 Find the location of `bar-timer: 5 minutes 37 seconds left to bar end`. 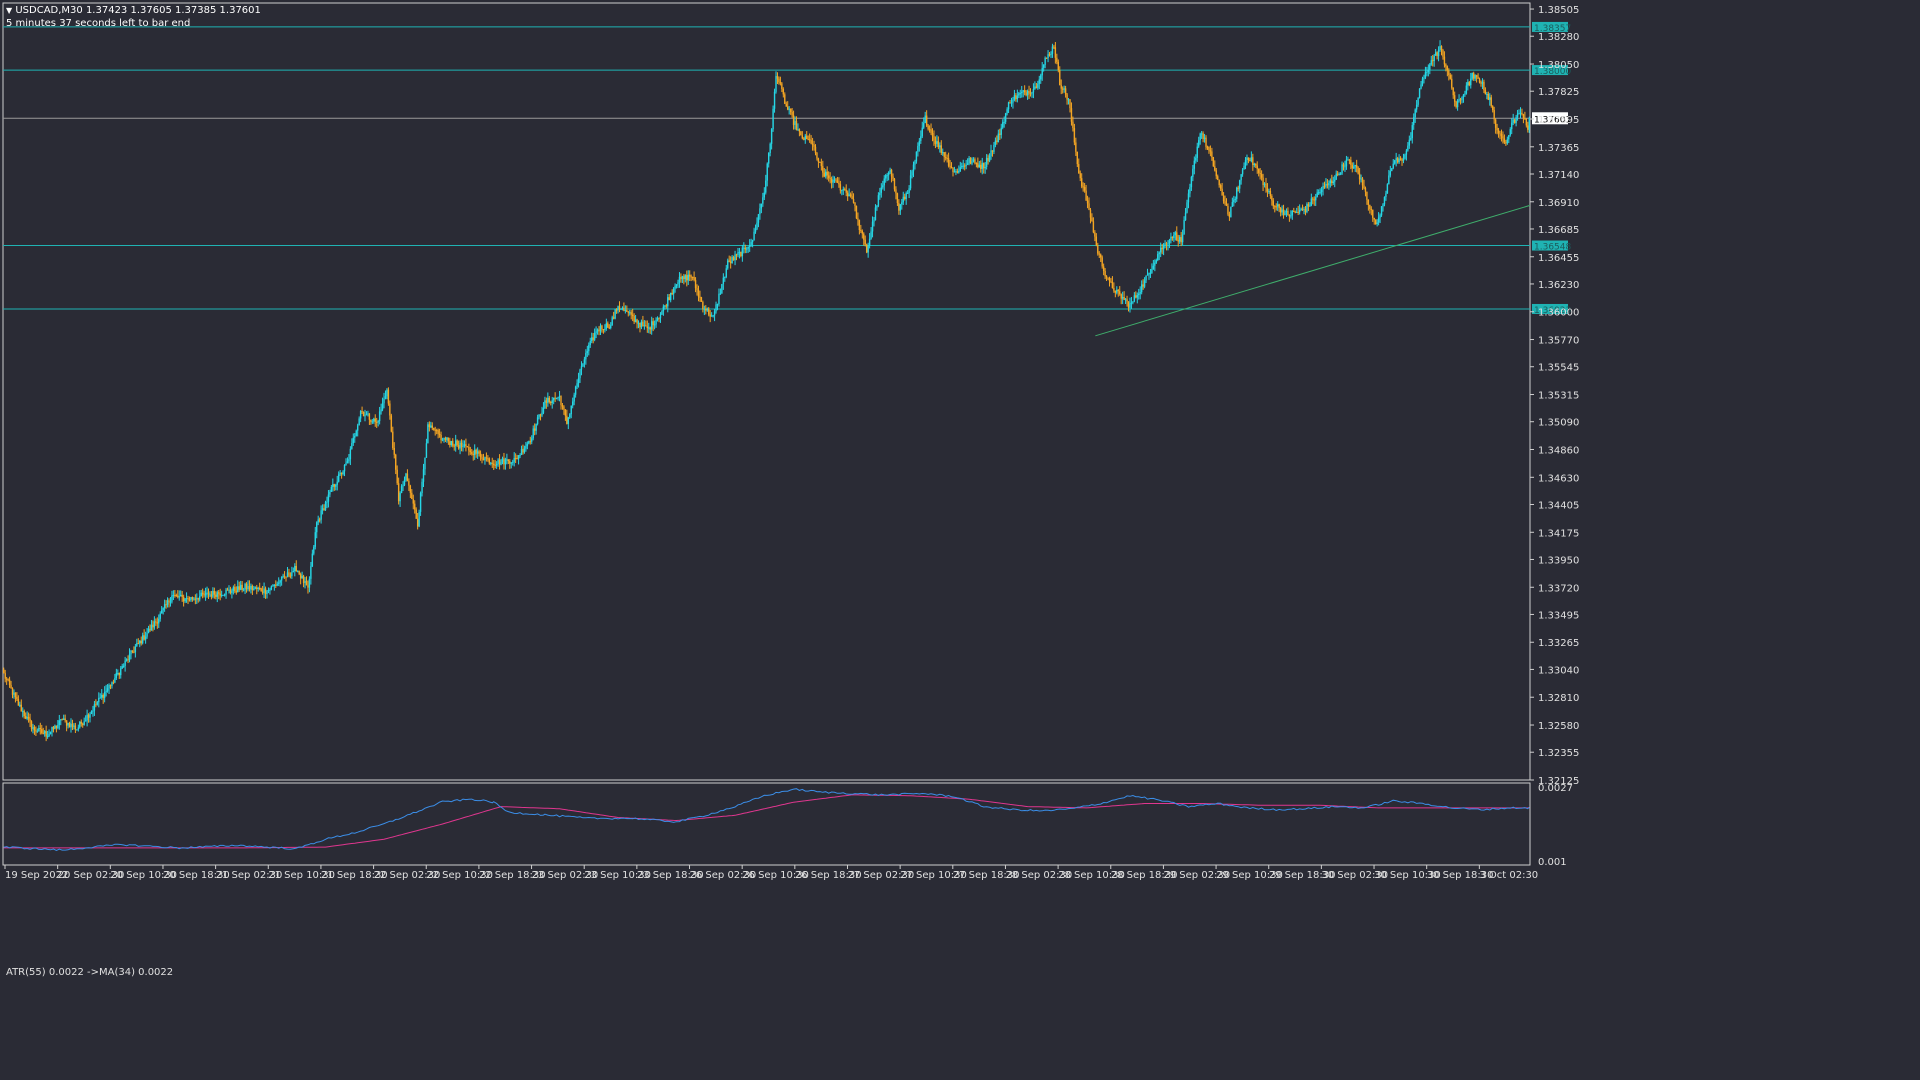

bar-timer: 5 minutes 37 seconds left to bar end is located at coordinates (98, 23).